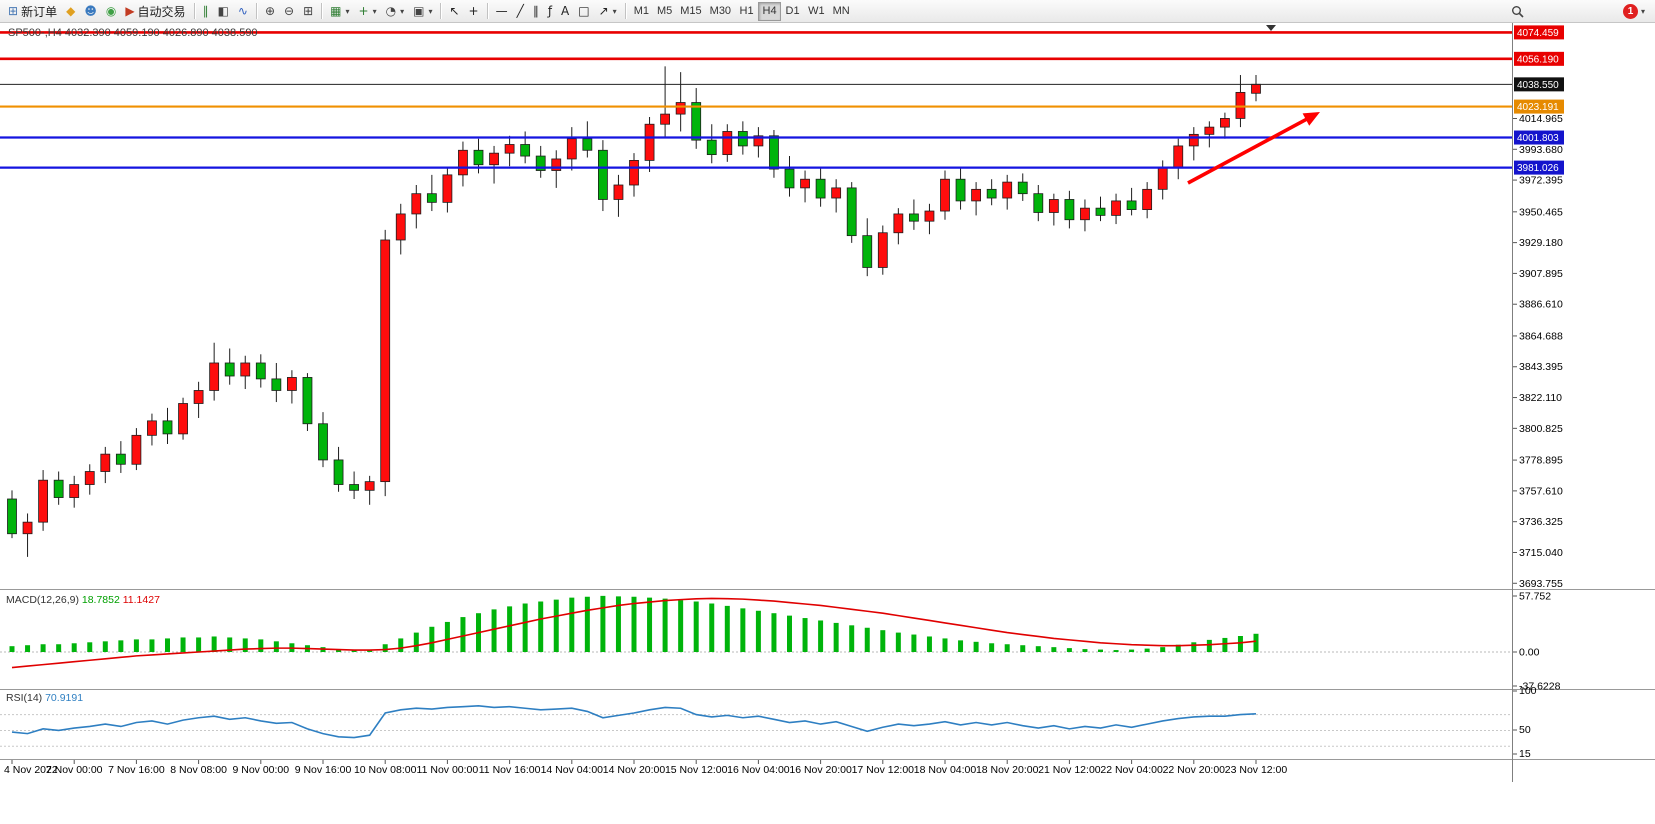 This screenshot has width=1655, height=824. What do you see at coordinates (111, 11) in the screenshot?
I see `community-button: ◉` at bounding box center [111, 11].